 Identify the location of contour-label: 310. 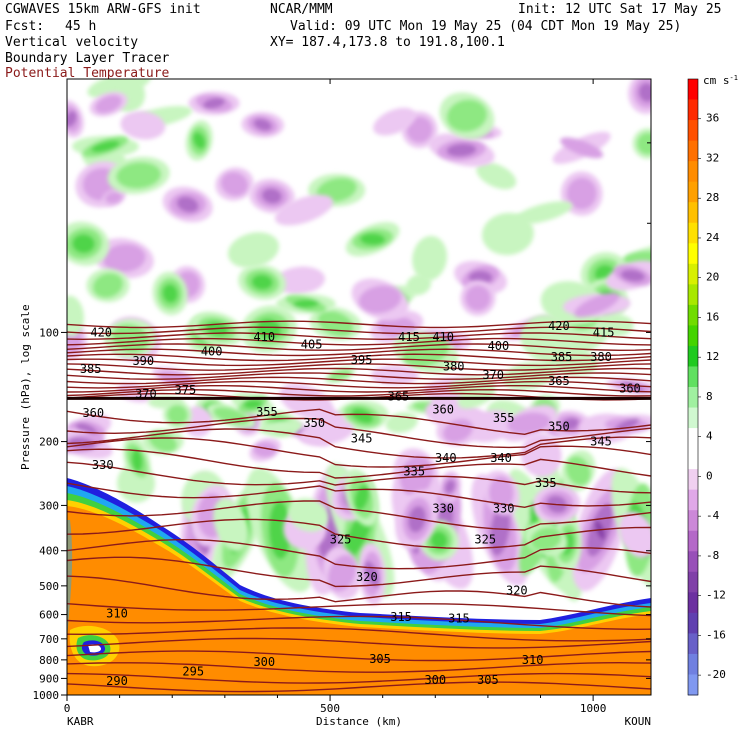
(117, 614).